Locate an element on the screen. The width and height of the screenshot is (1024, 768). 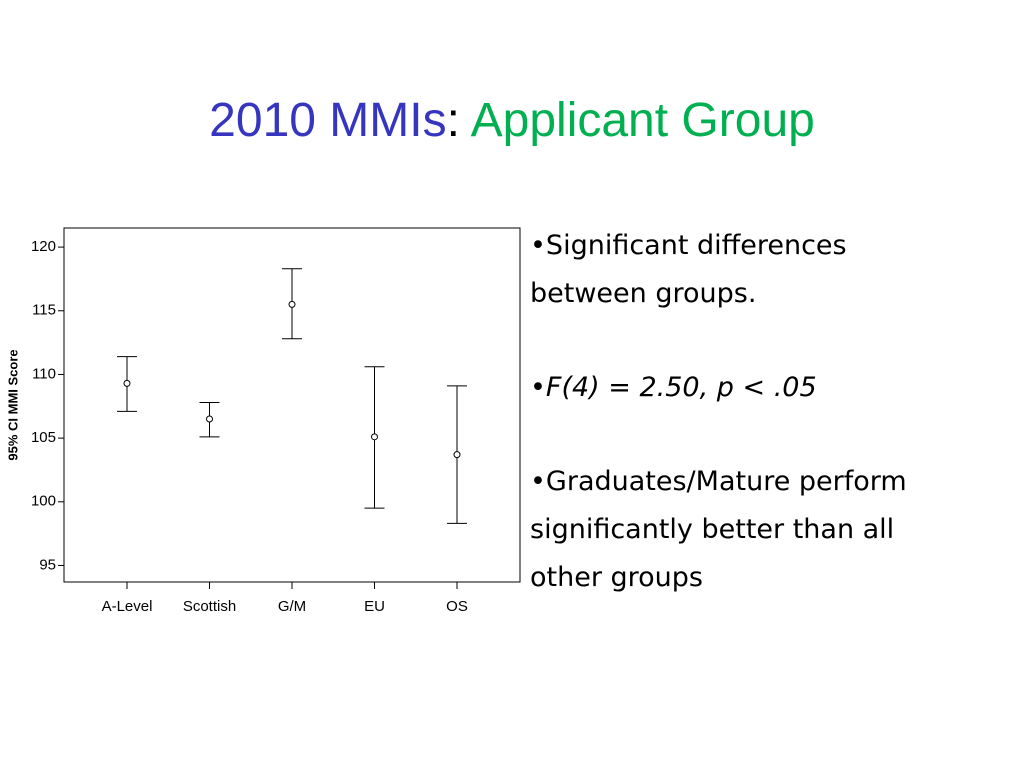
y-tick-label: 105 is located at coordinates (43, 437).